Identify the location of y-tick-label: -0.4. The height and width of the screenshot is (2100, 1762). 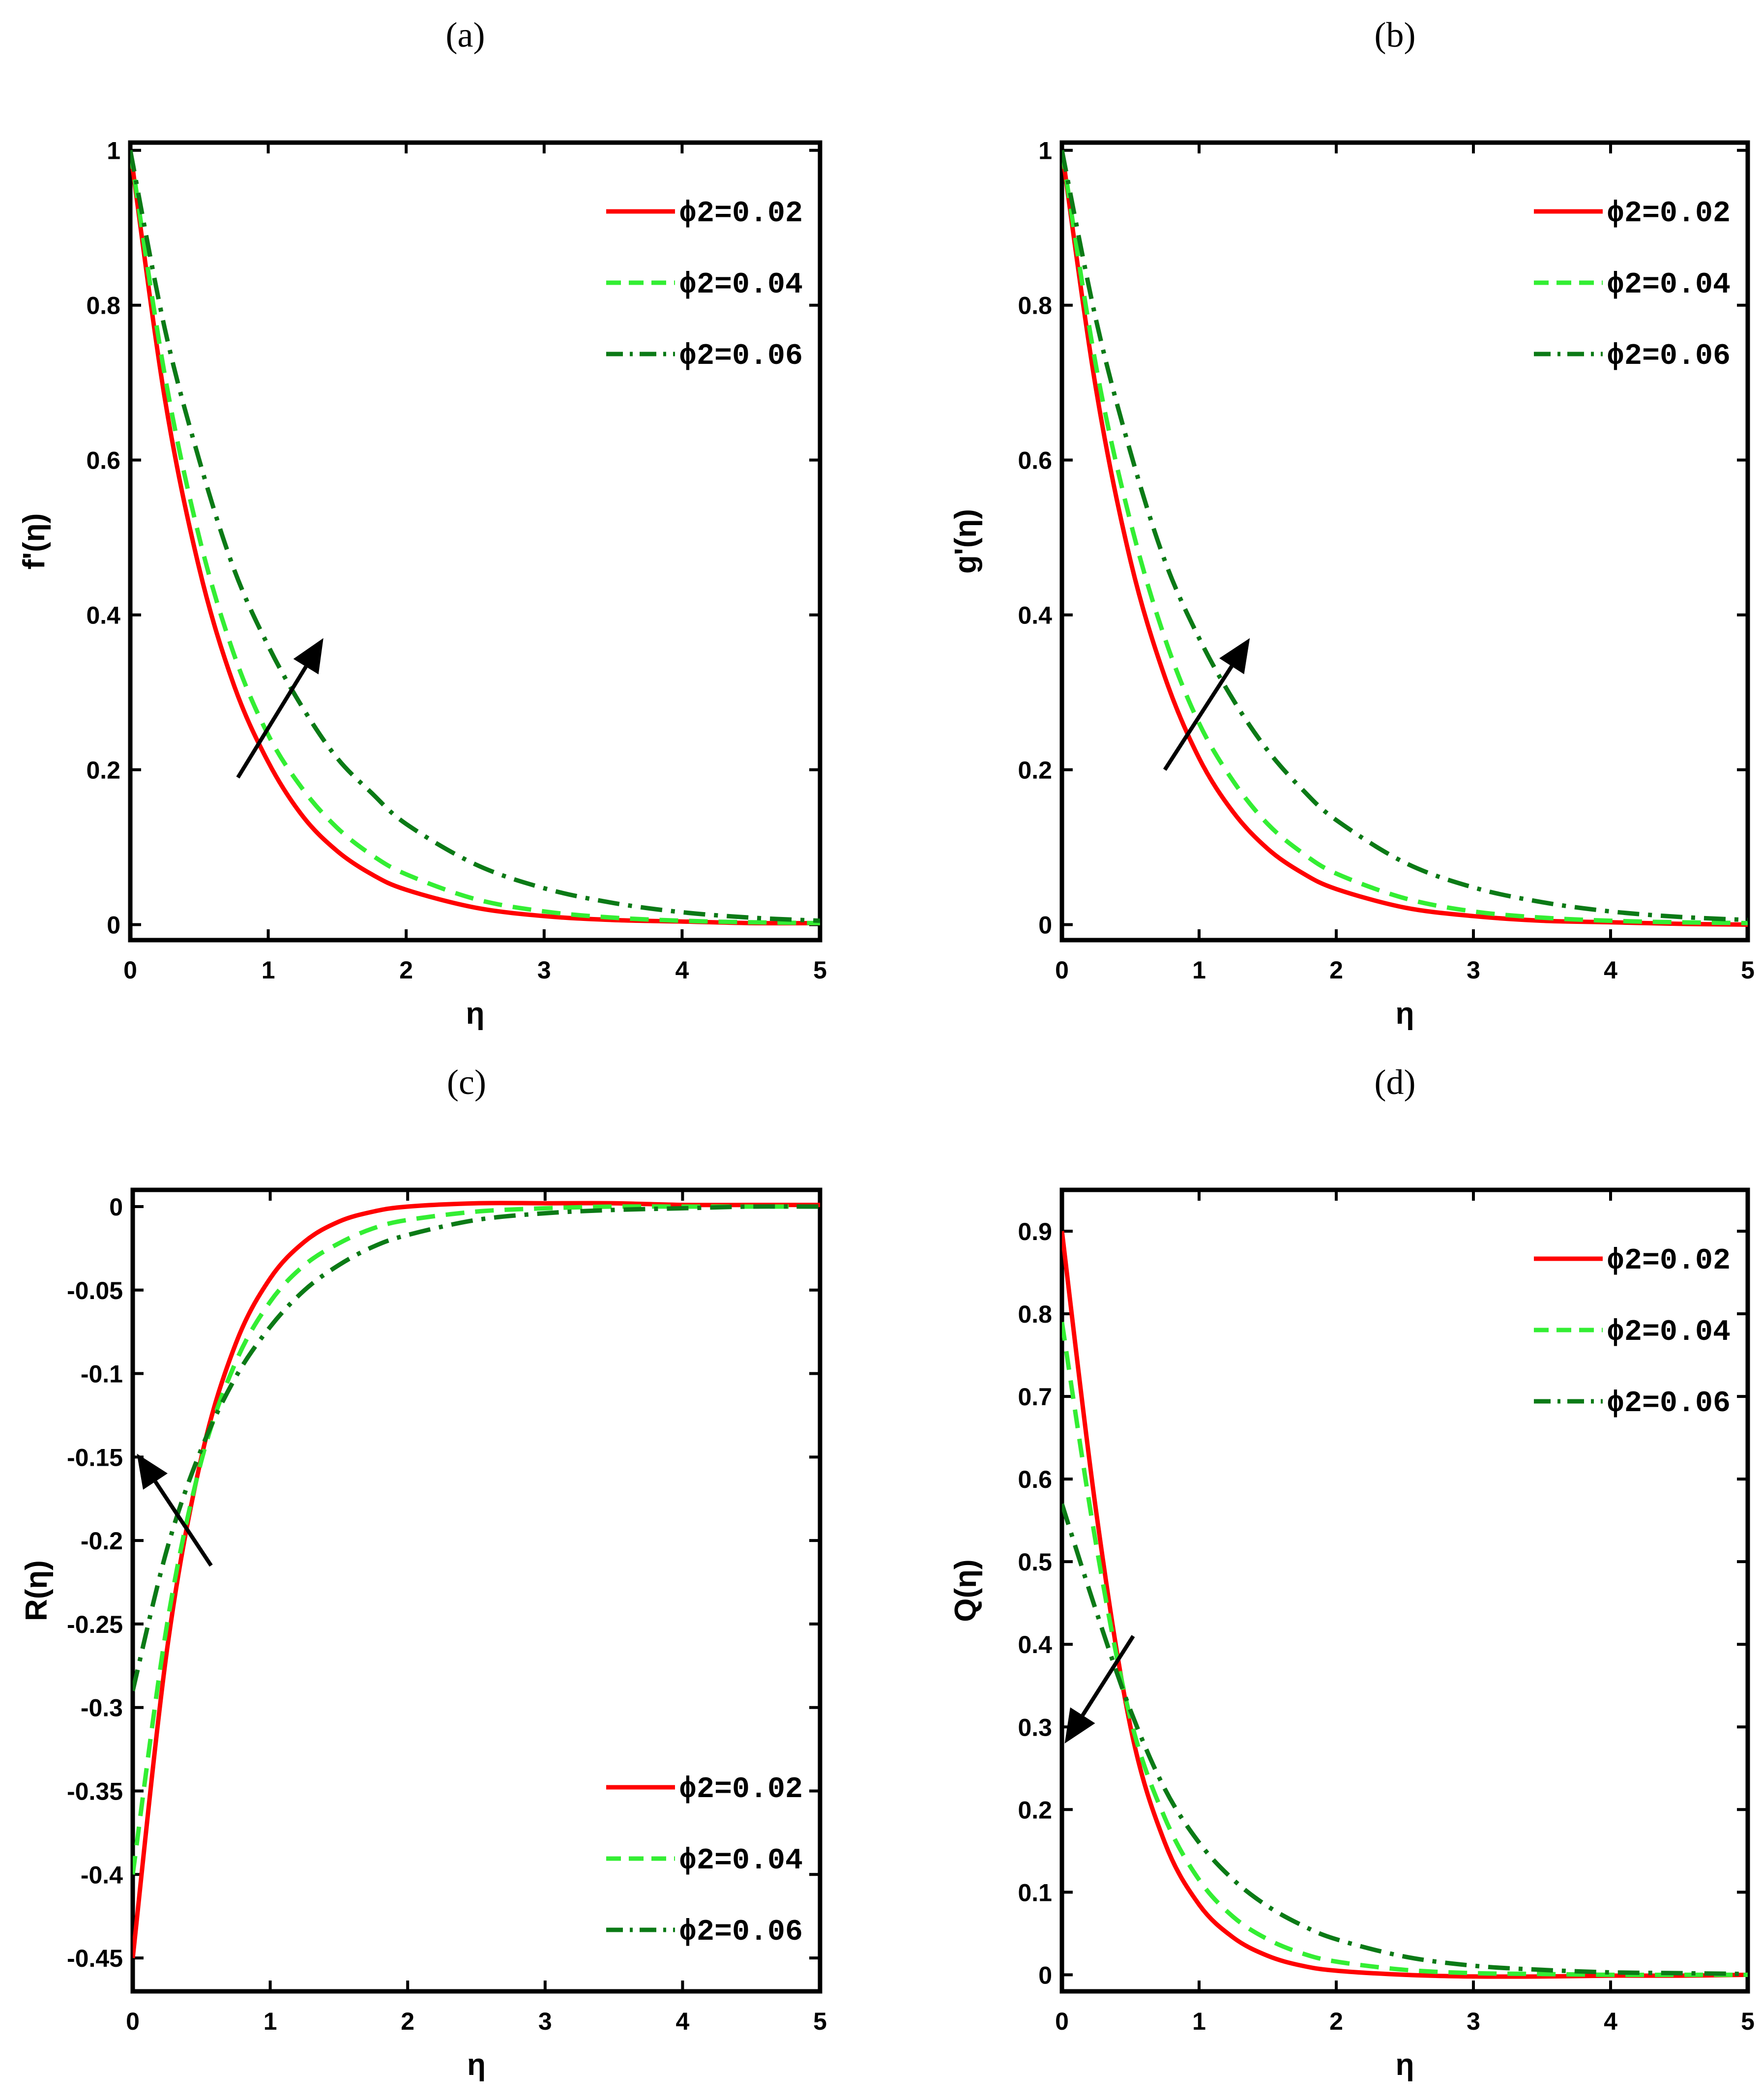
(102, 1875).